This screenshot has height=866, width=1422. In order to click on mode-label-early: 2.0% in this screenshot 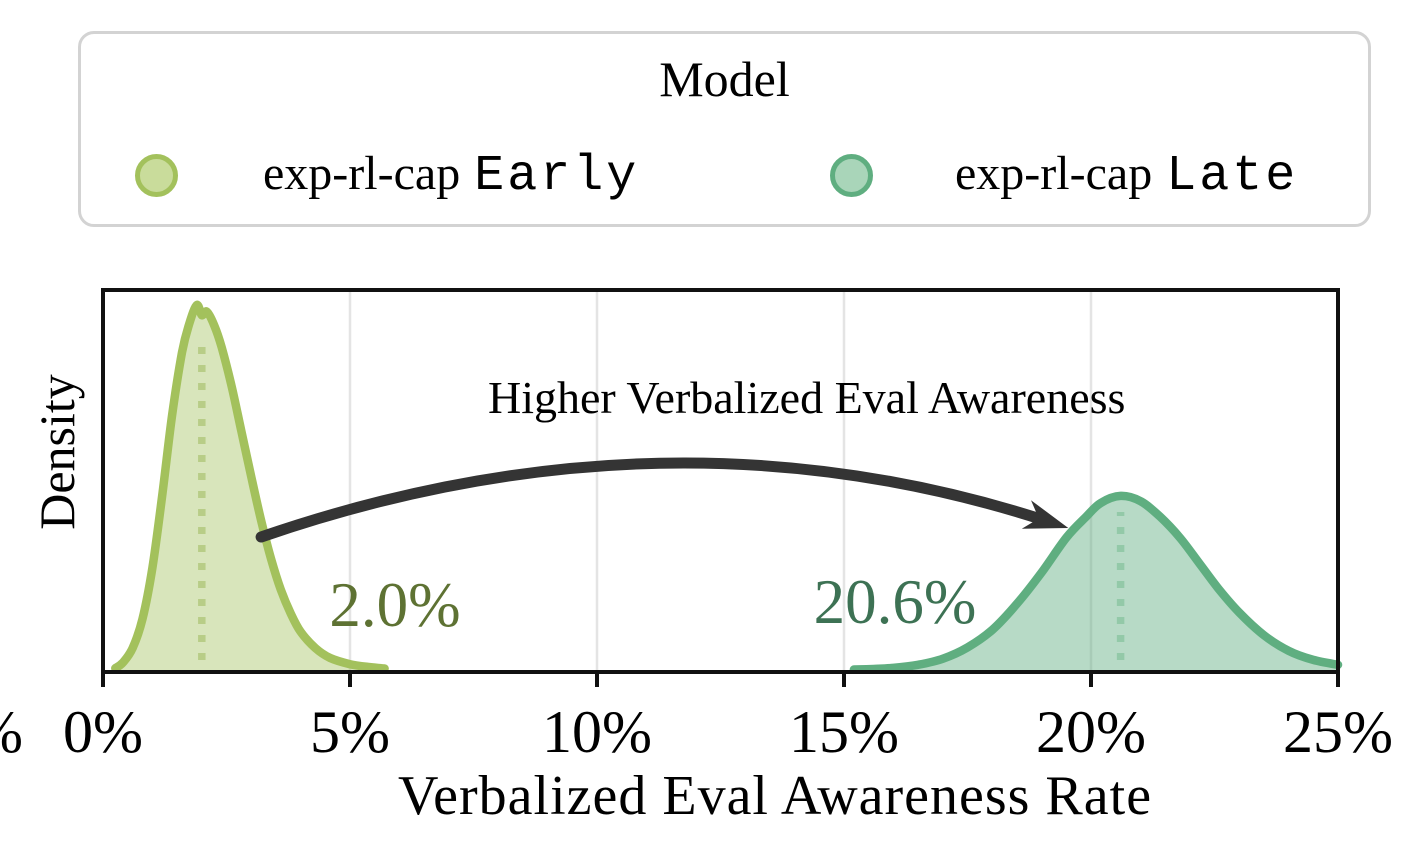, I will do `click(395, 605)`.